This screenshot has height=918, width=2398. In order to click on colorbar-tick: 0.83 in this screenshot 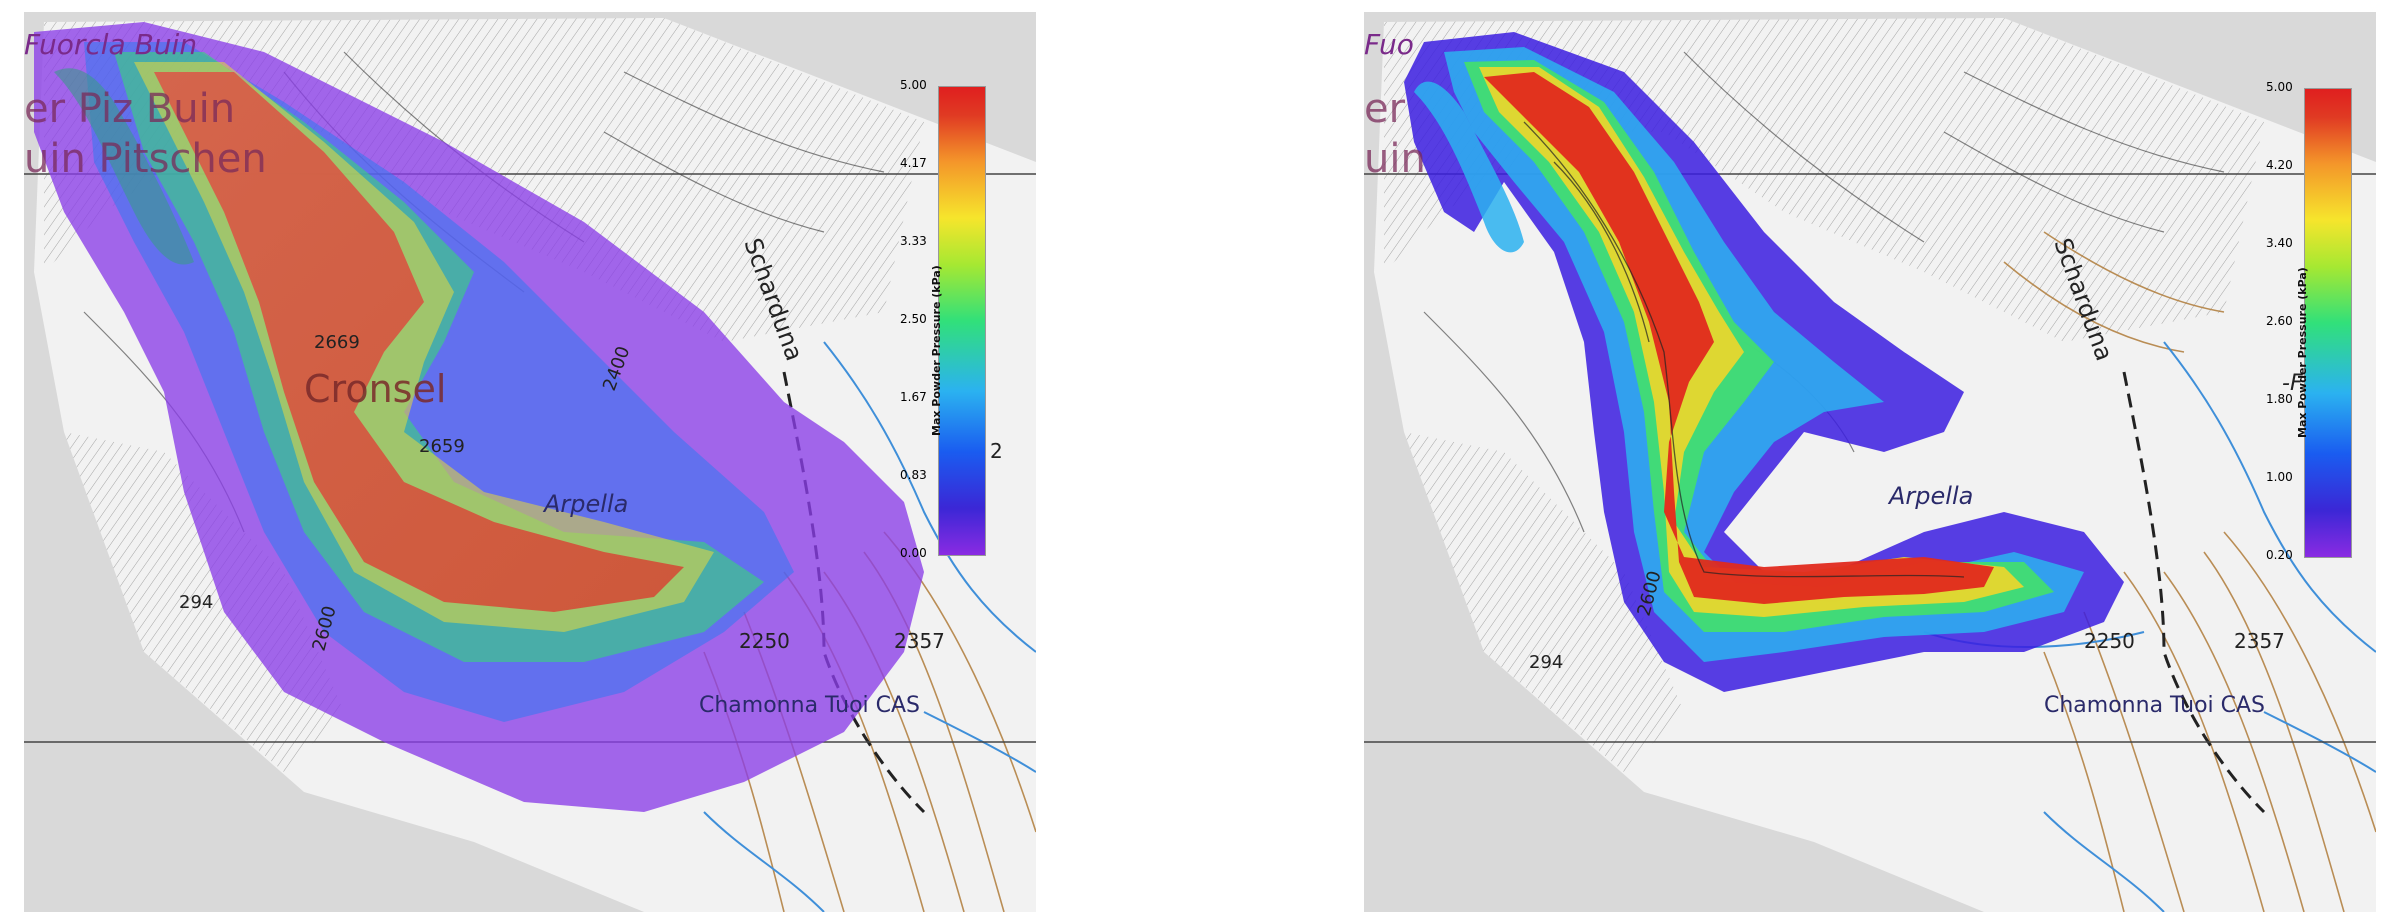, I will do `click(913, 475)`.